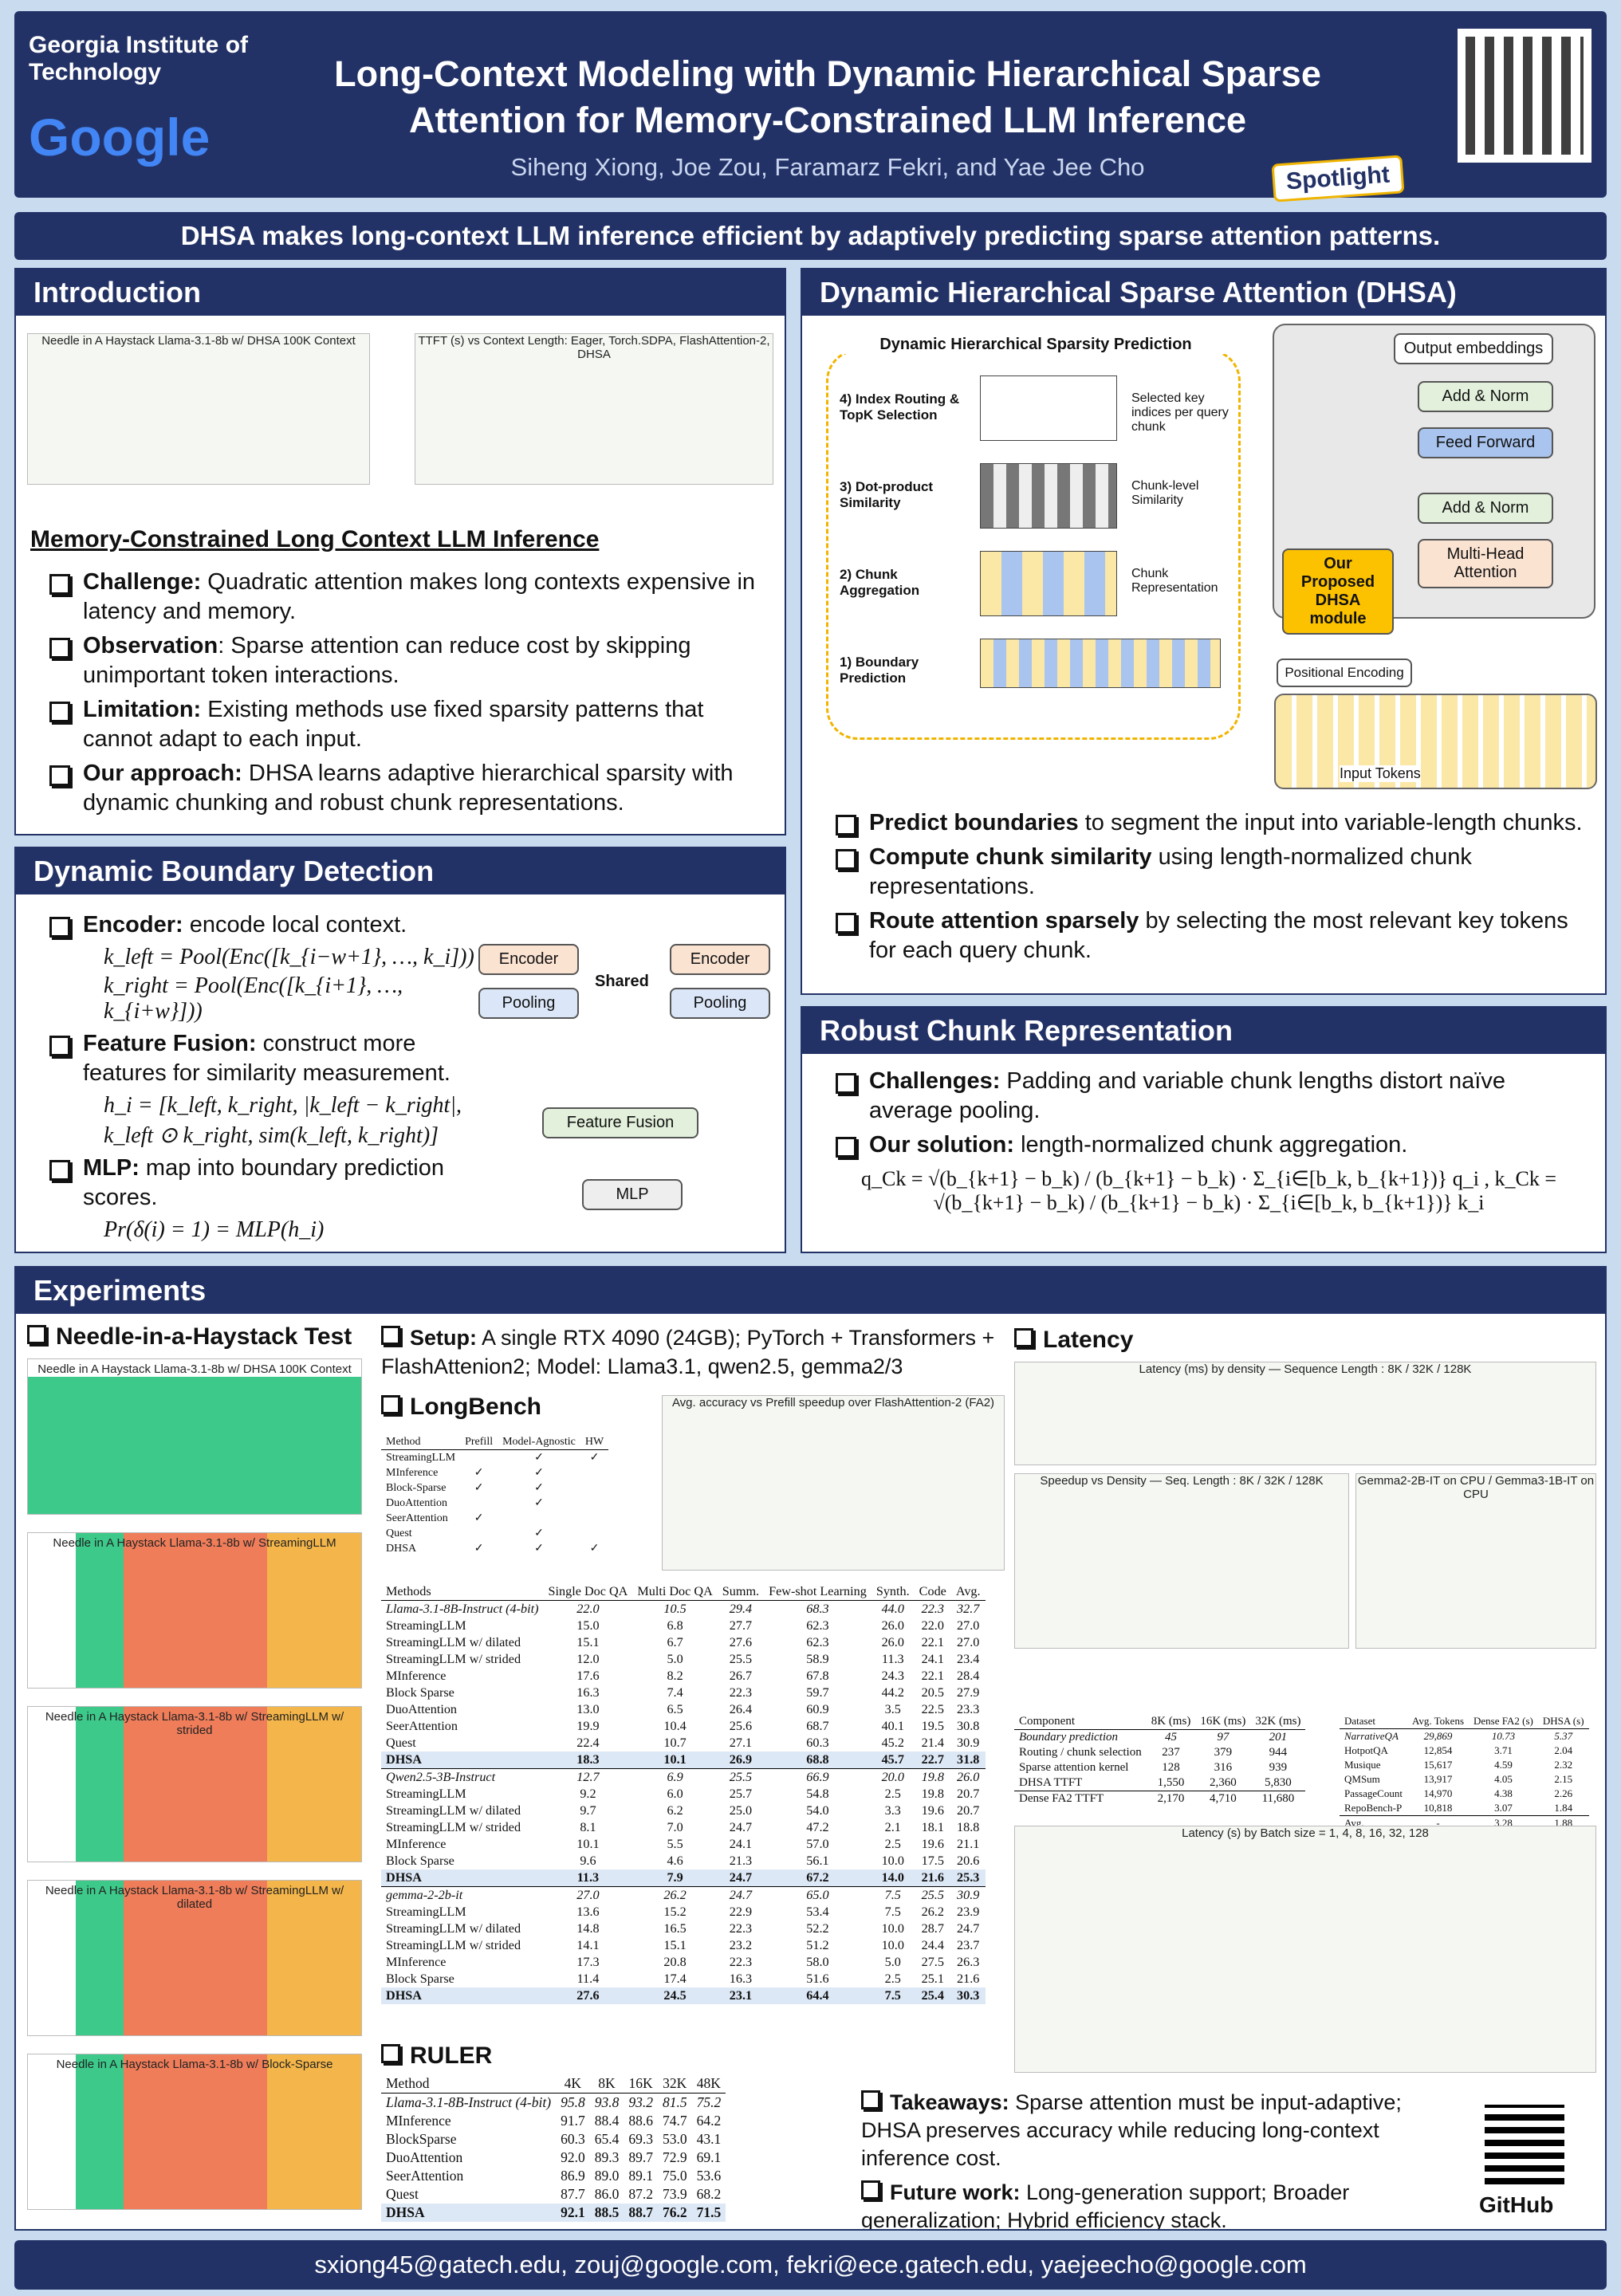  Describe the element at coordinates (674, 2139) in the screenshot. I see `table-cell: 53.0` at that location.